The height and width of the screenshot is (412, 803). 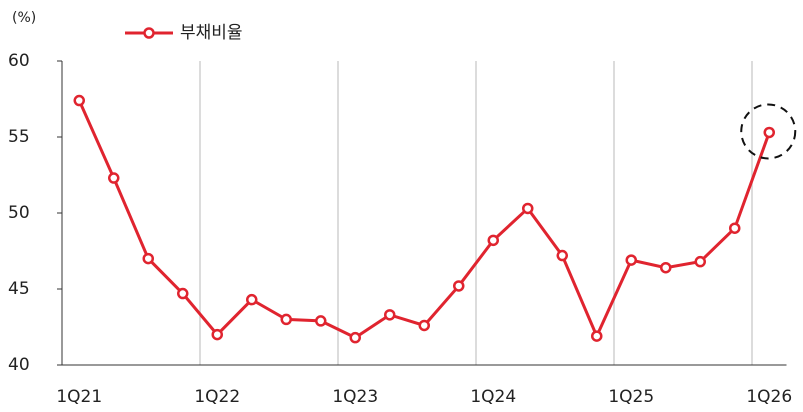 I want to click on x-tick-label: 1Q25, so click(x=631, y=397).